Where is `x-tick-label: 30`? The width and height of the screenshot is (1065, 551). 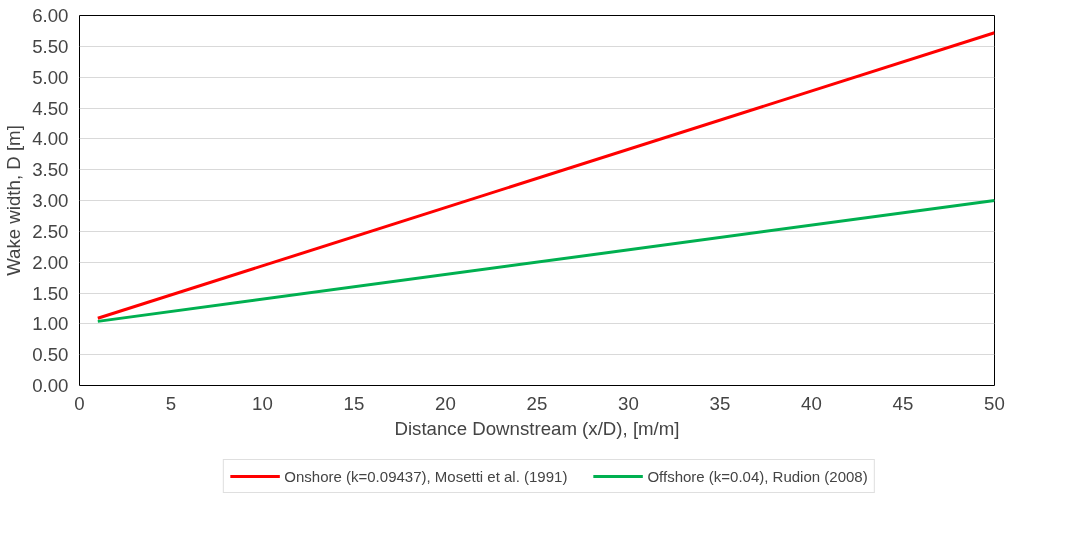
x-tick-label: 30 is located at coordinates (628, 403).